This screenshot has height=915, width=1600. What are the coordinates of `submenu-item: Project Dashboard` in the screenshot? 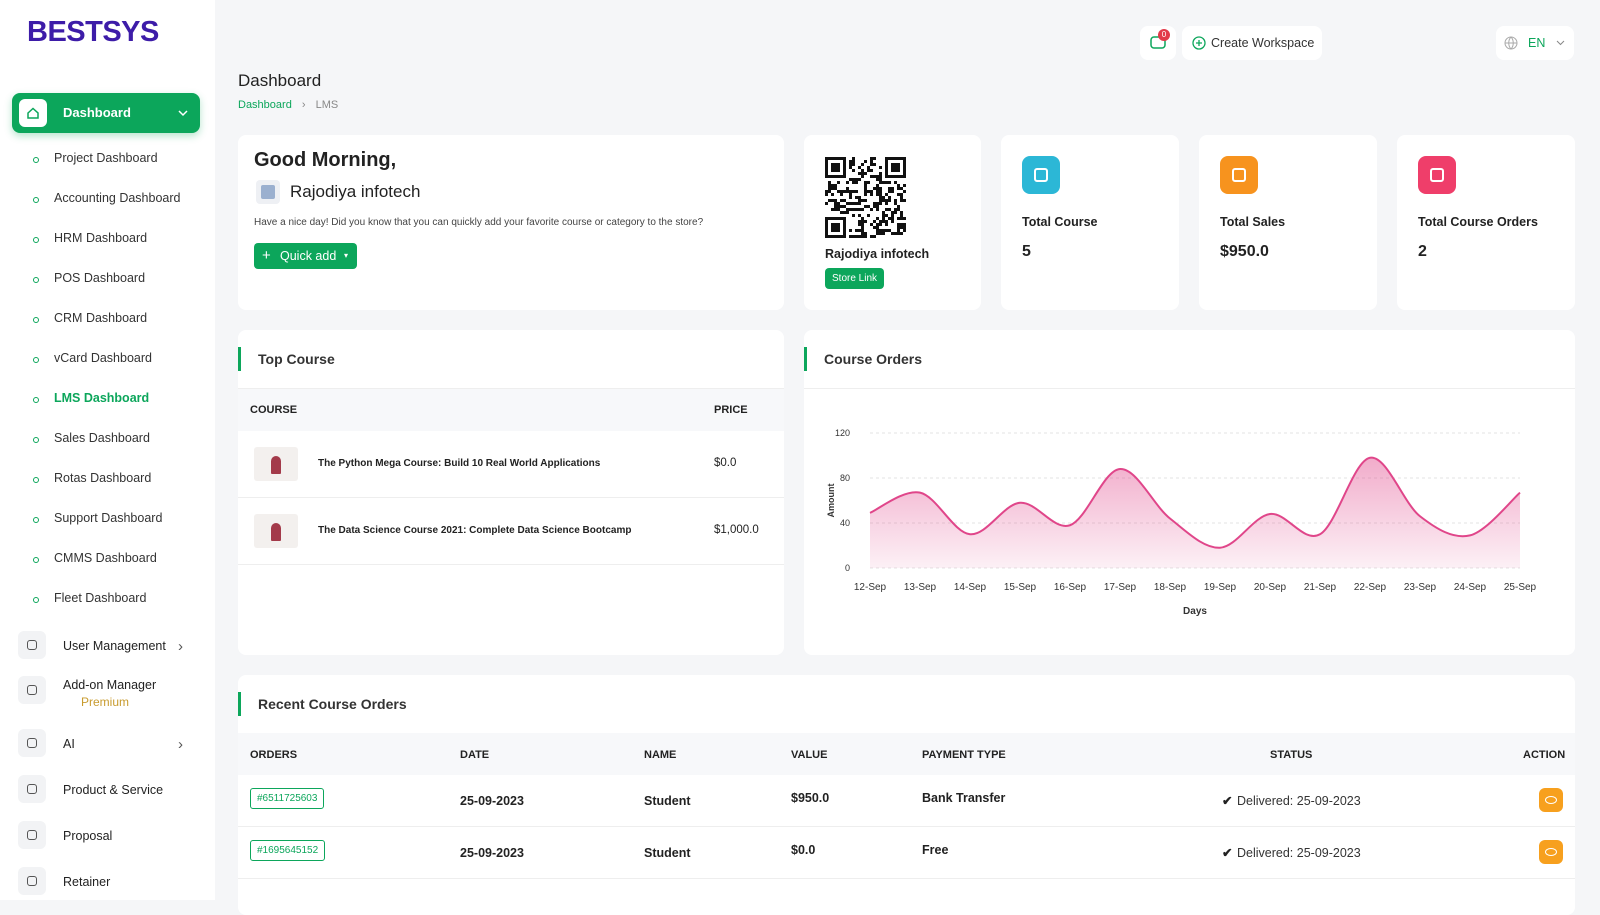 It's located at (95, 158).